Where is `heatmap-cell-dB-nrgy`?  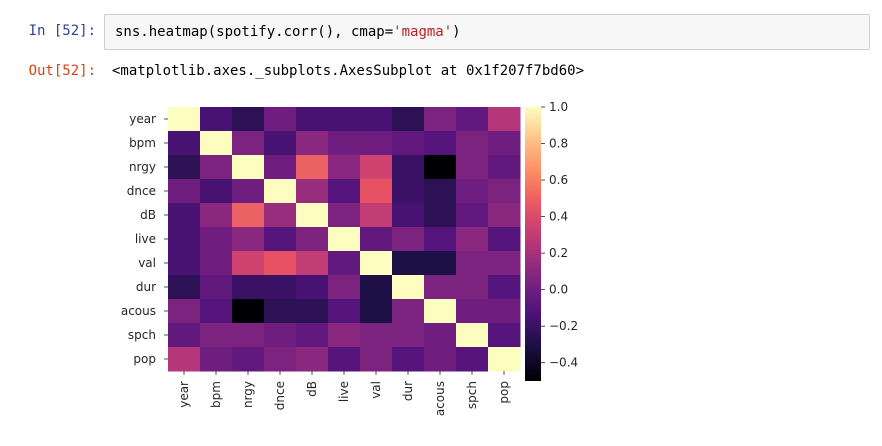 heatmap-cell-dB-nrgy is located at coordinates (248, 215).